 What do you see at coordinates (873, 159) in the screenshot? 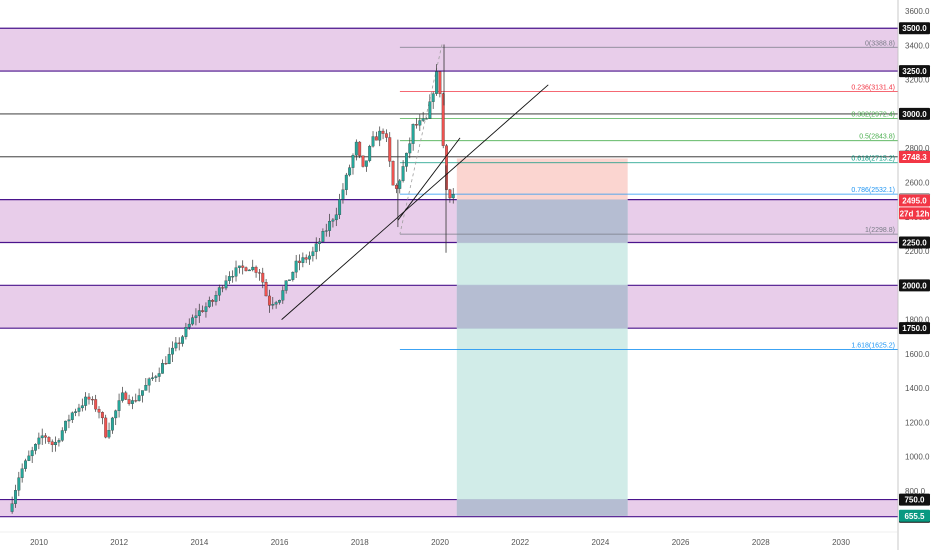
I see `fib-level-label: 0.618(2715.2)` at bounding box center [873, 159].